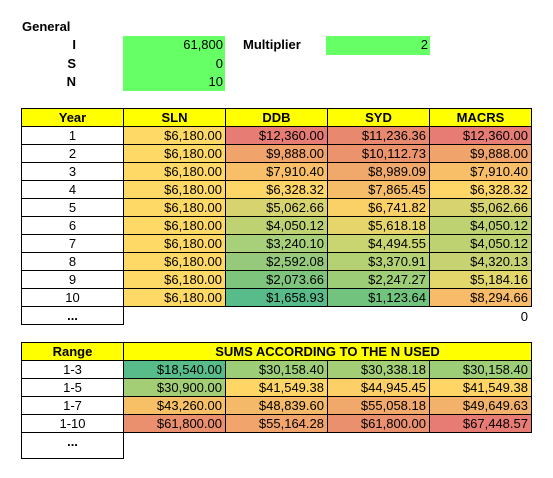 The height and width of the screenshot is (478, 553). I want to click on value-cell: $6,741.82, so click(378, 207).